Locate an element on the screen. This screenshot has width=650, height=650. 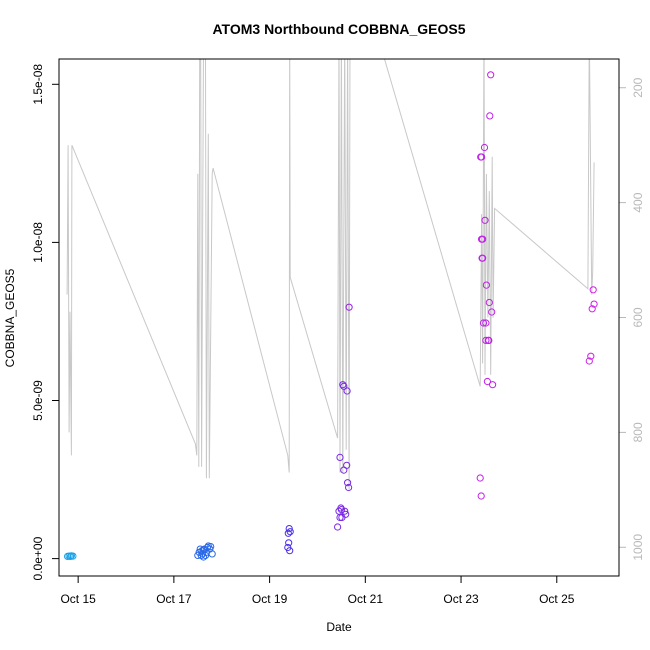
y-tick-label: 5.0e-09 is located at coordinates (38, 400).